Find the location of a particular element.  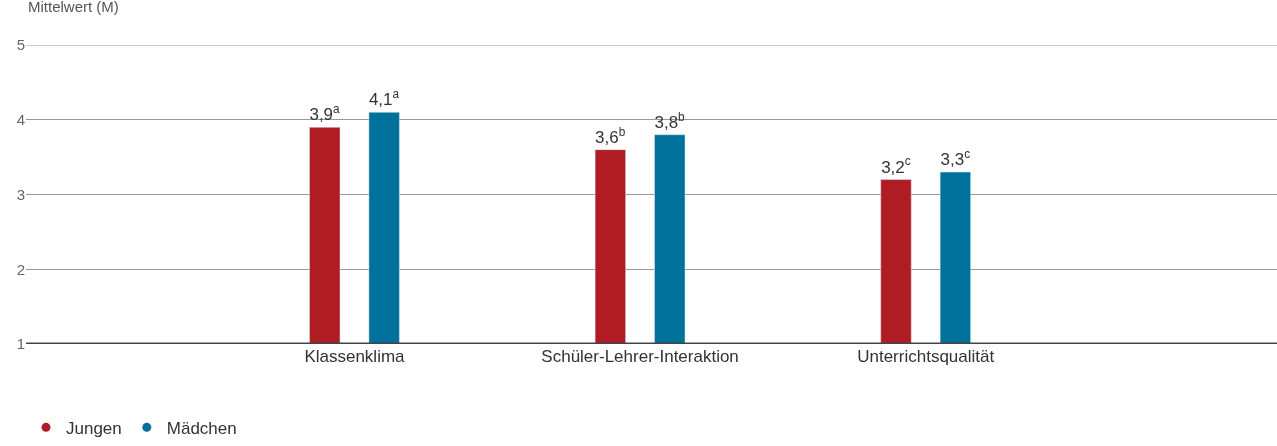

y-axis-title: Mittelwert (M) is located at coordinates (73, 7).